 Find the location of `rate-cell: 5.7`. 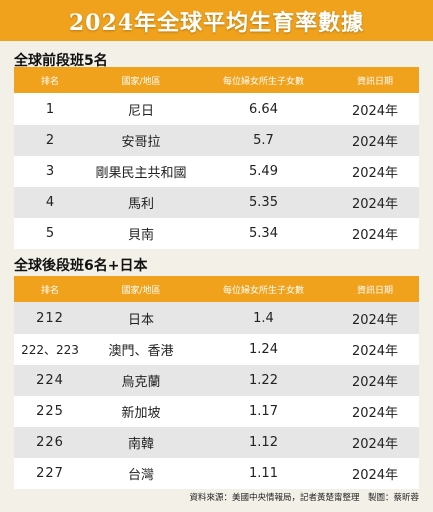

rate-cell: 5.7 is located at coordinates (263, 140).